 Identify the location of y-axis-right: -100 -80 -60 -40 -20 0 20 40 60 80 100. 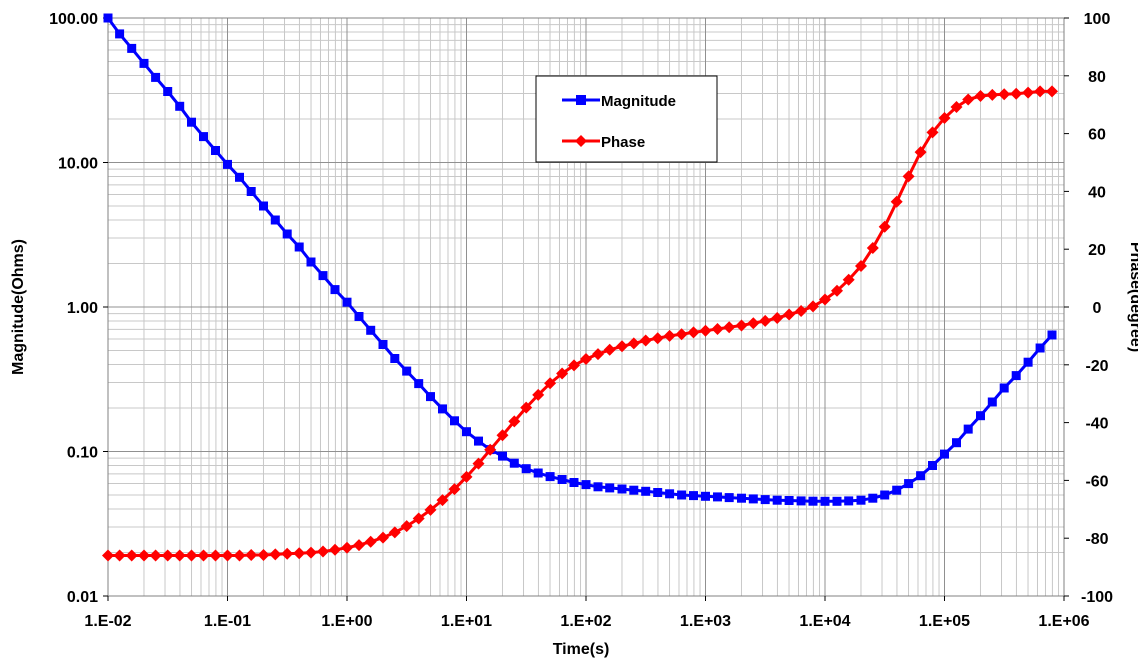
(1088, 308).